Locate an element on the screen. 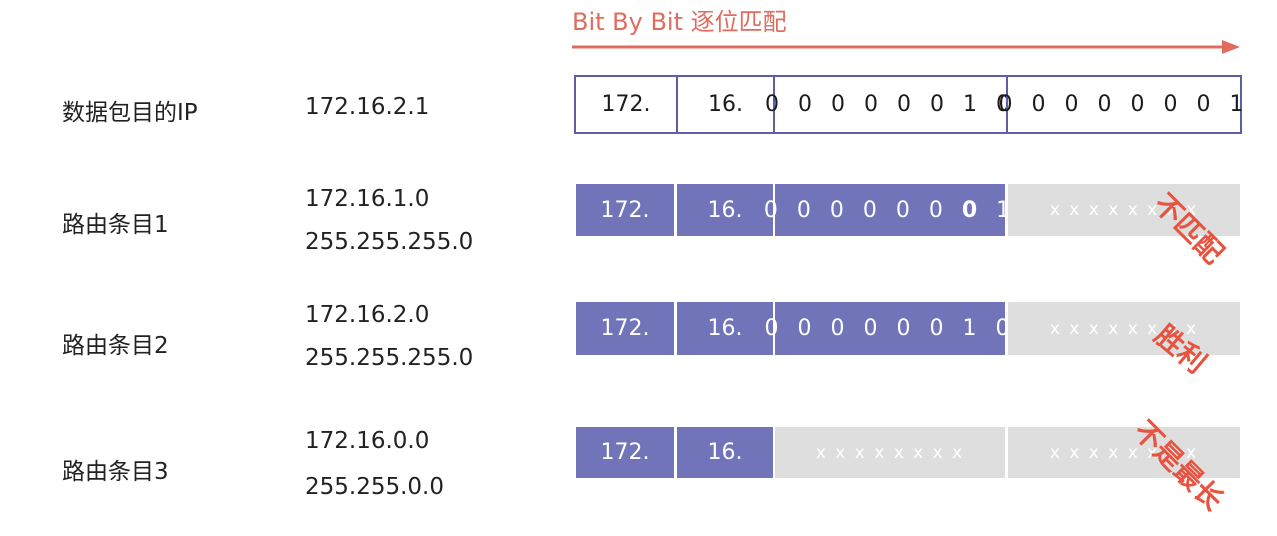  matched-bits-cell: 0 0 0 0 0 0 1 0 is located at coordinates (887, 328).